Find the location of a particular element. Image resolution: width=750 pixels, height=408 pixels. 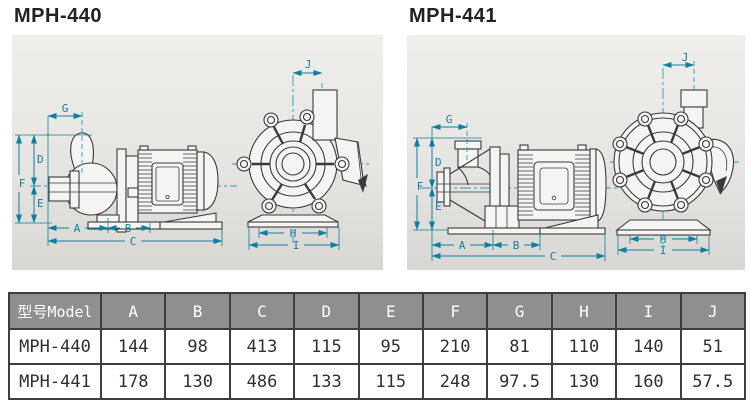

value-cell: 140 is located at coordinates (648, 346).